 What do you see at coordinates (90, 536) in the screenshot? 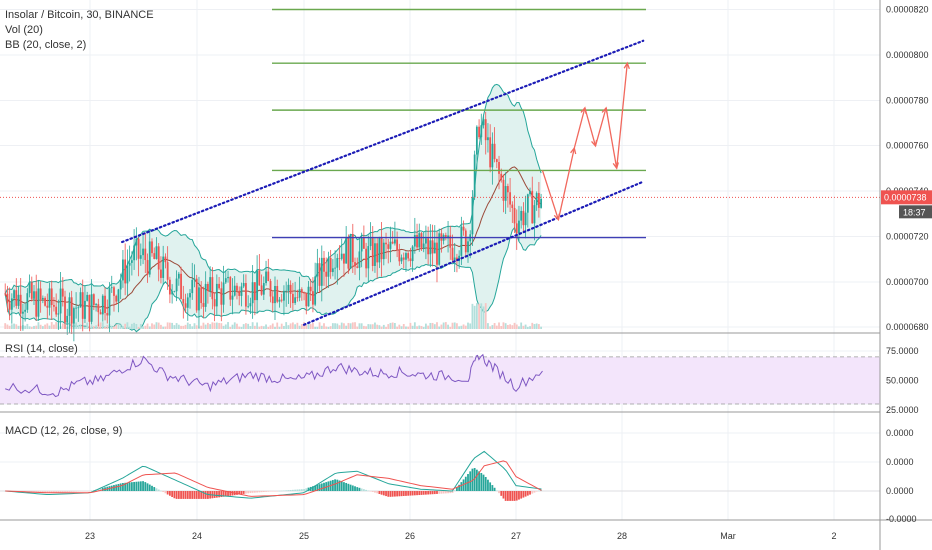
I see `time-tick-label: 23` at bounding box center [90, 536].